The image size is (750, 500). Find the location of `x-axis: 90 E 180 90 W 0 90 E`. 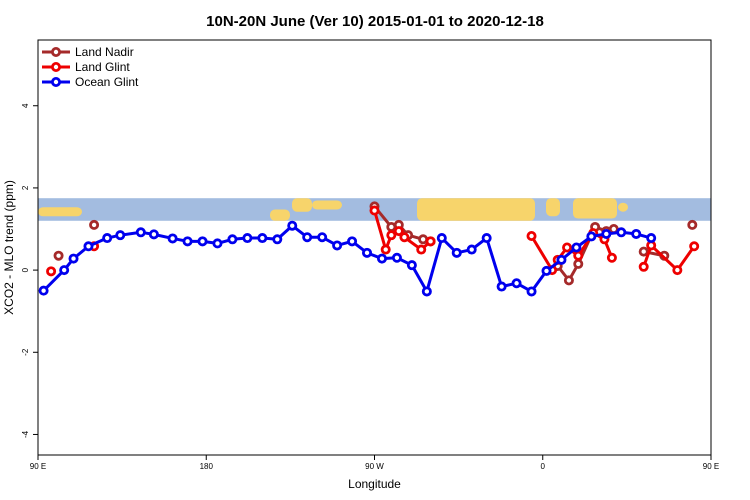

x-axis: 90 E 180 90 W 0 90 E is located at coordinates (374, 463).